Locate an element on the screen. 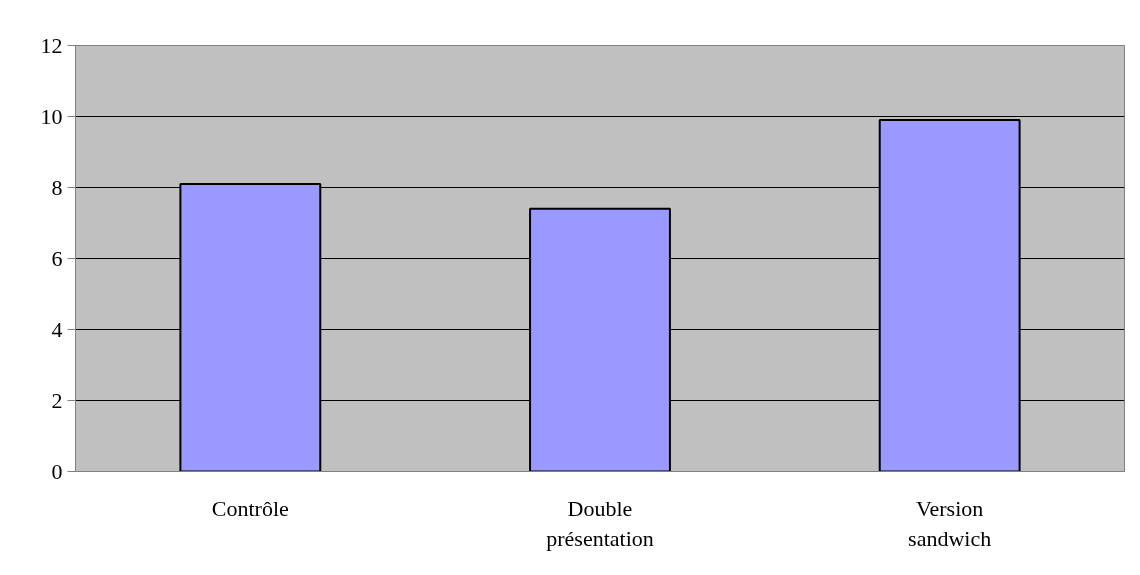 The height and width of the screenshot is (575, 1140). y-tick-label: 10 is located at coordinates (51, 116).